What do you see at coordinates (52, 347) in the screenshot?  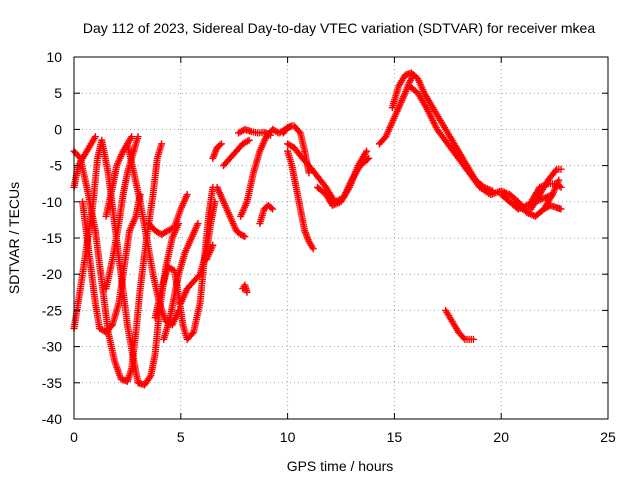 I see `y-tick-label: -30` at bounding box center [52, 347].